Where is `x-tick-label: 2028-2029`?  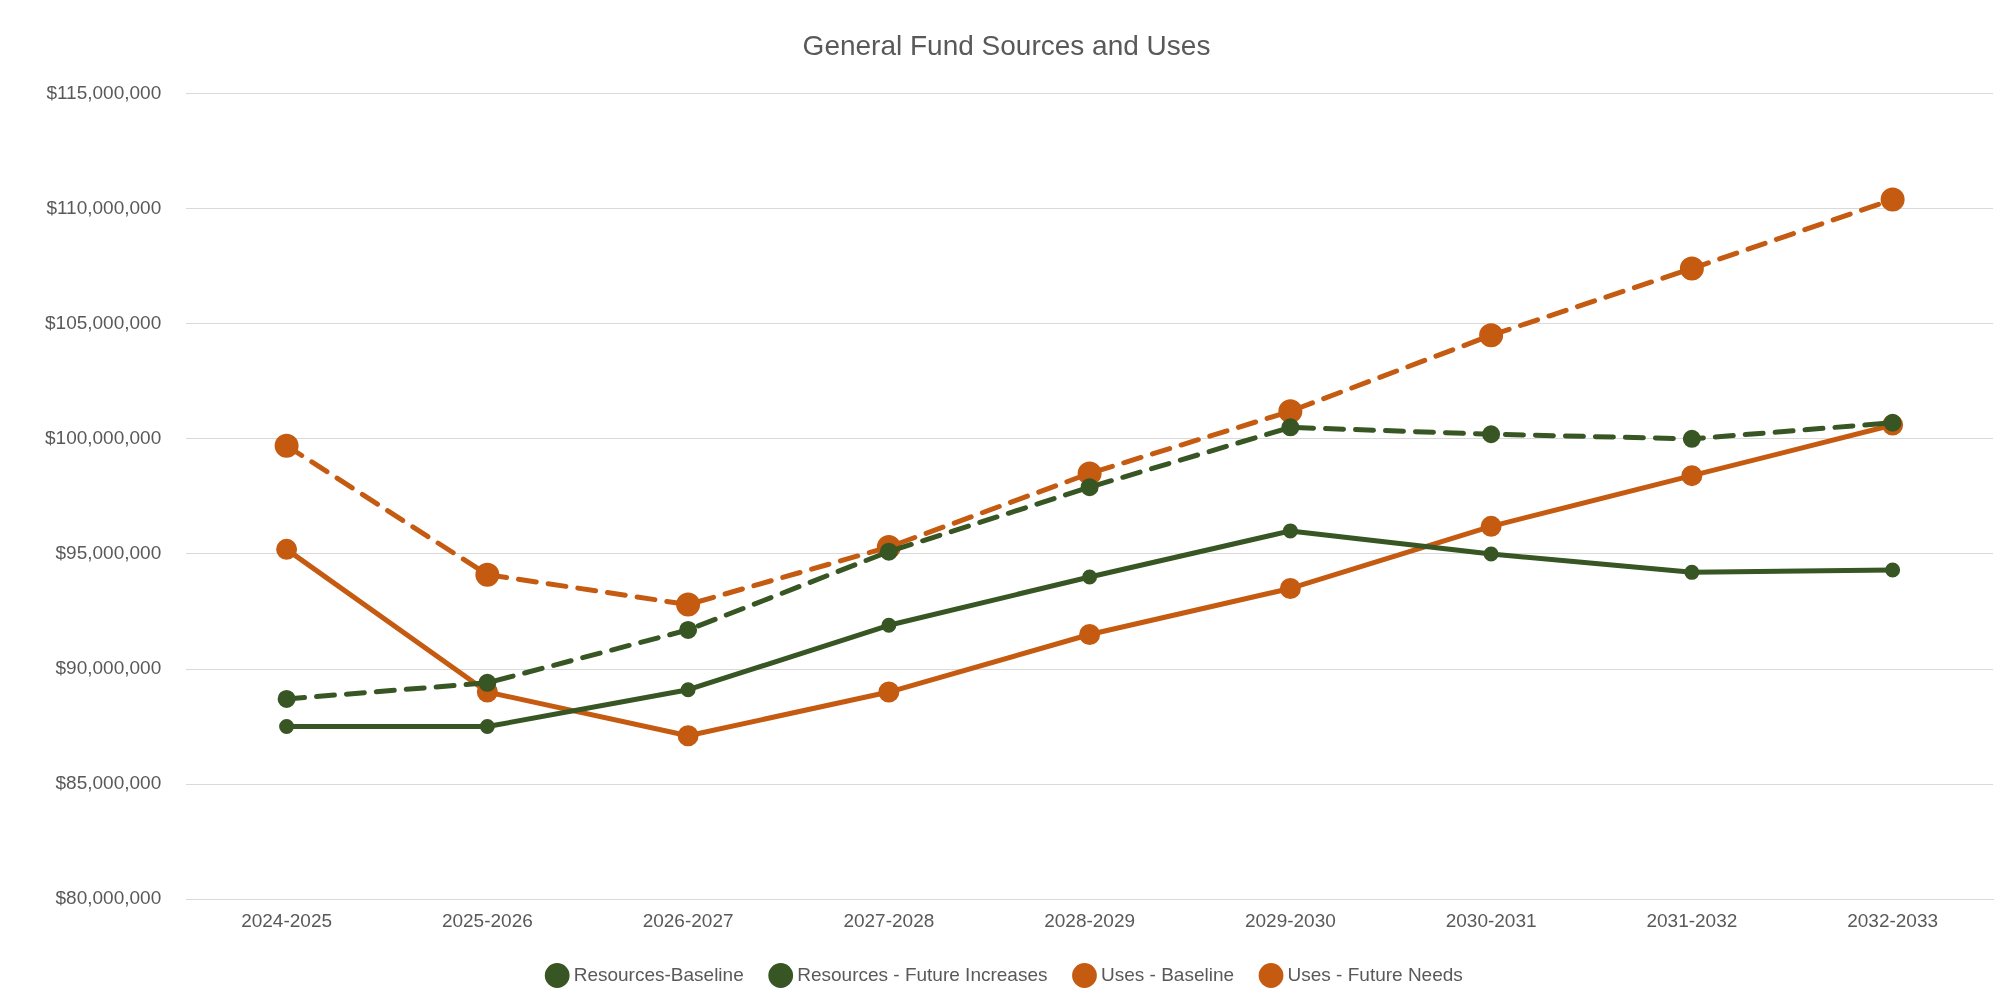 x-tick-label: 2028-2029 is located at coordinates (1090, 920).